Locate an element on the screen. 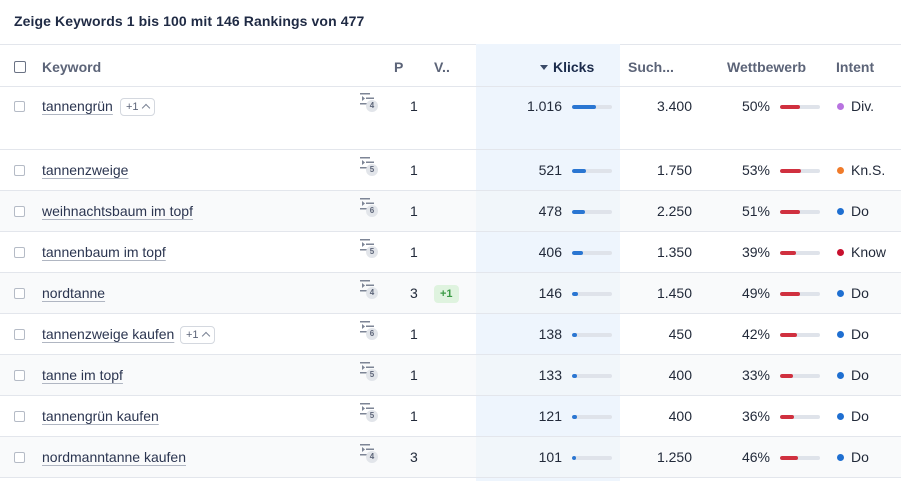  intent-label: Know is located at coordinates (869, 252).